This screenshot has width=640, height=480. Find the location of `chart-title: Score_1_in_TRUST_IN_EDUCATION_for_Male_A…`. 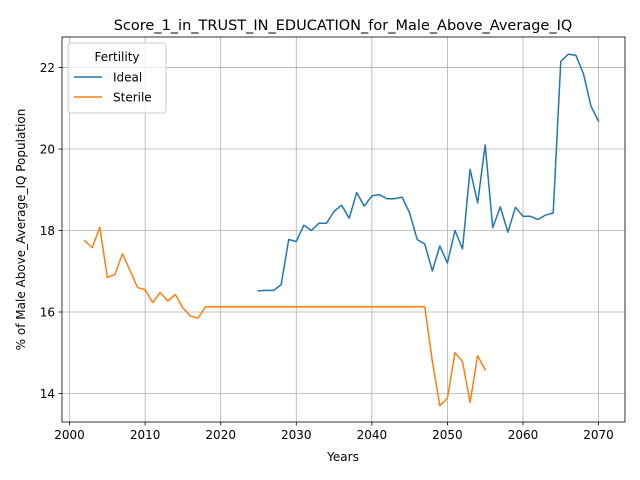

chart-title: Score_1_in_TRUST_IN_EDUCATION_for_Male_A… is located at coordinates (343, 26).